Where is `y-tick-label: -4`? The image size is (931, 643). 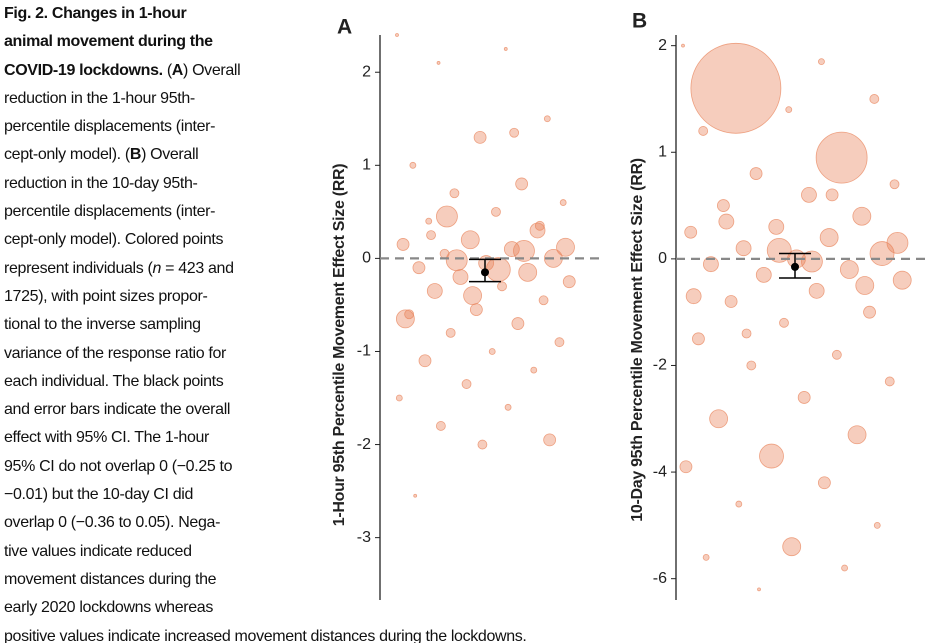
y-tick-label: -4 is located at coordinates (660, 471).